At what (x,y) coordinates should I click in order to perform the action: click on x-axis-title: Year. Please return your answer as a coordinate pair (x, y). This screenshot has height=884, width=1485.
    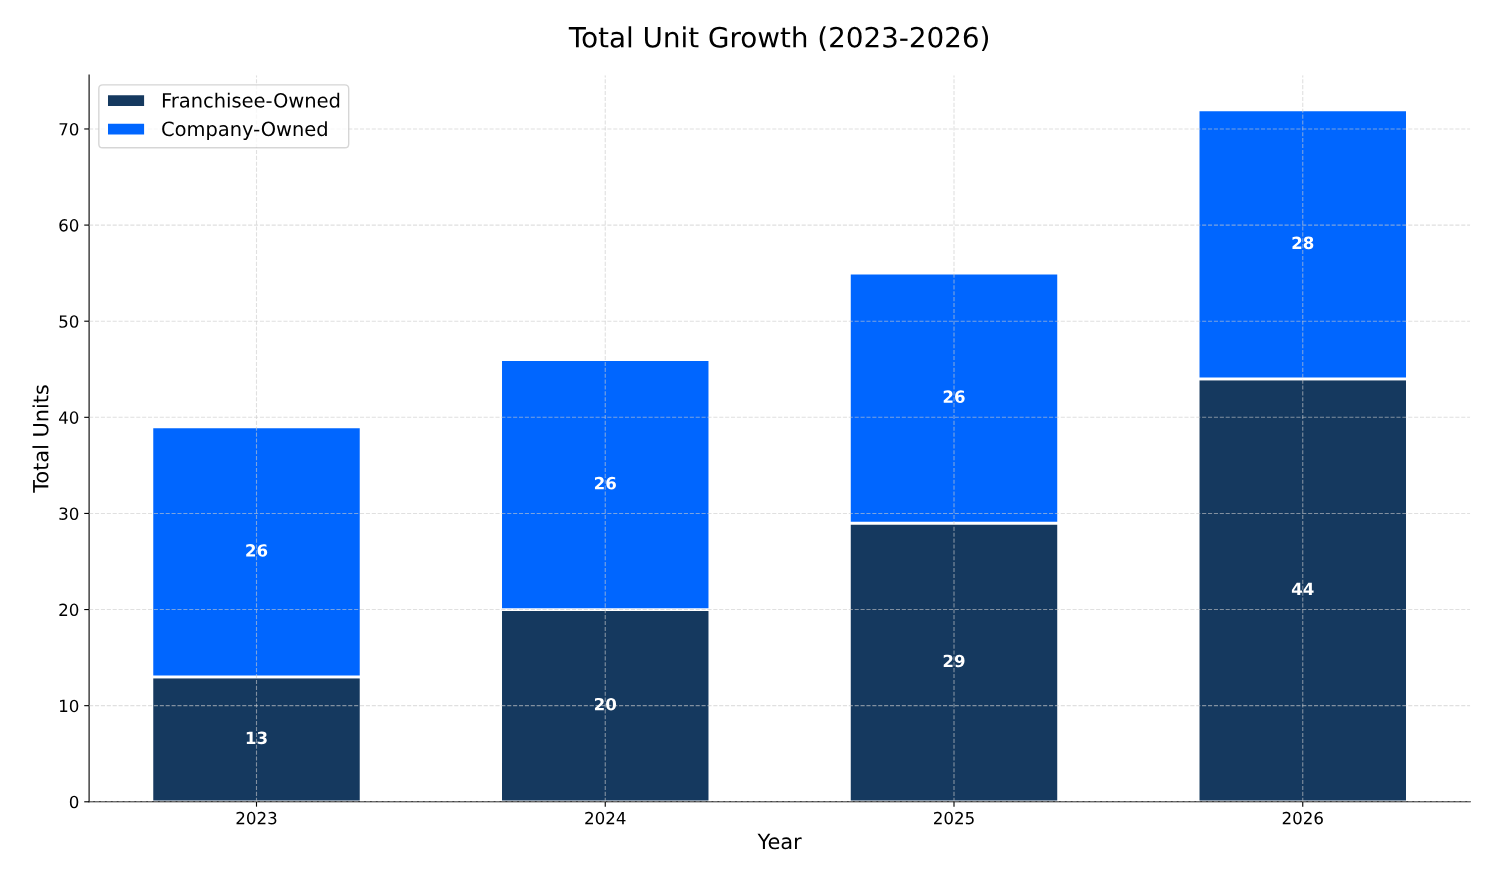
    Looking at the image, I should click on (779, 841).